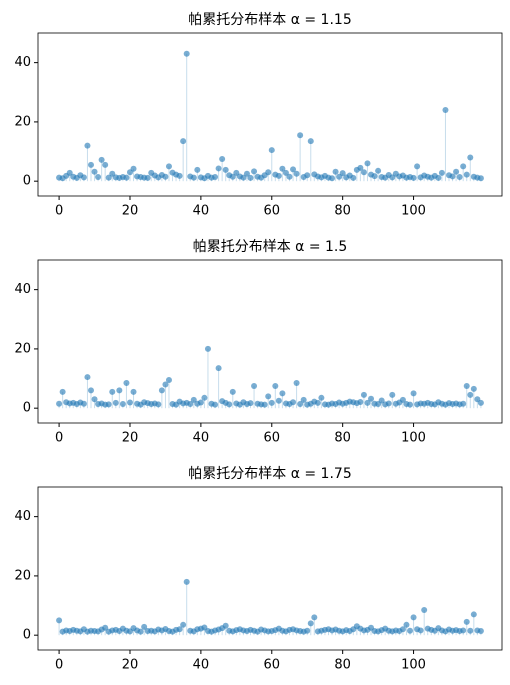  Describe the element at coordinates (270, 247) in the screenshot. I see `chart-title: 帕累托分布样本 α = 1.5` at that location.